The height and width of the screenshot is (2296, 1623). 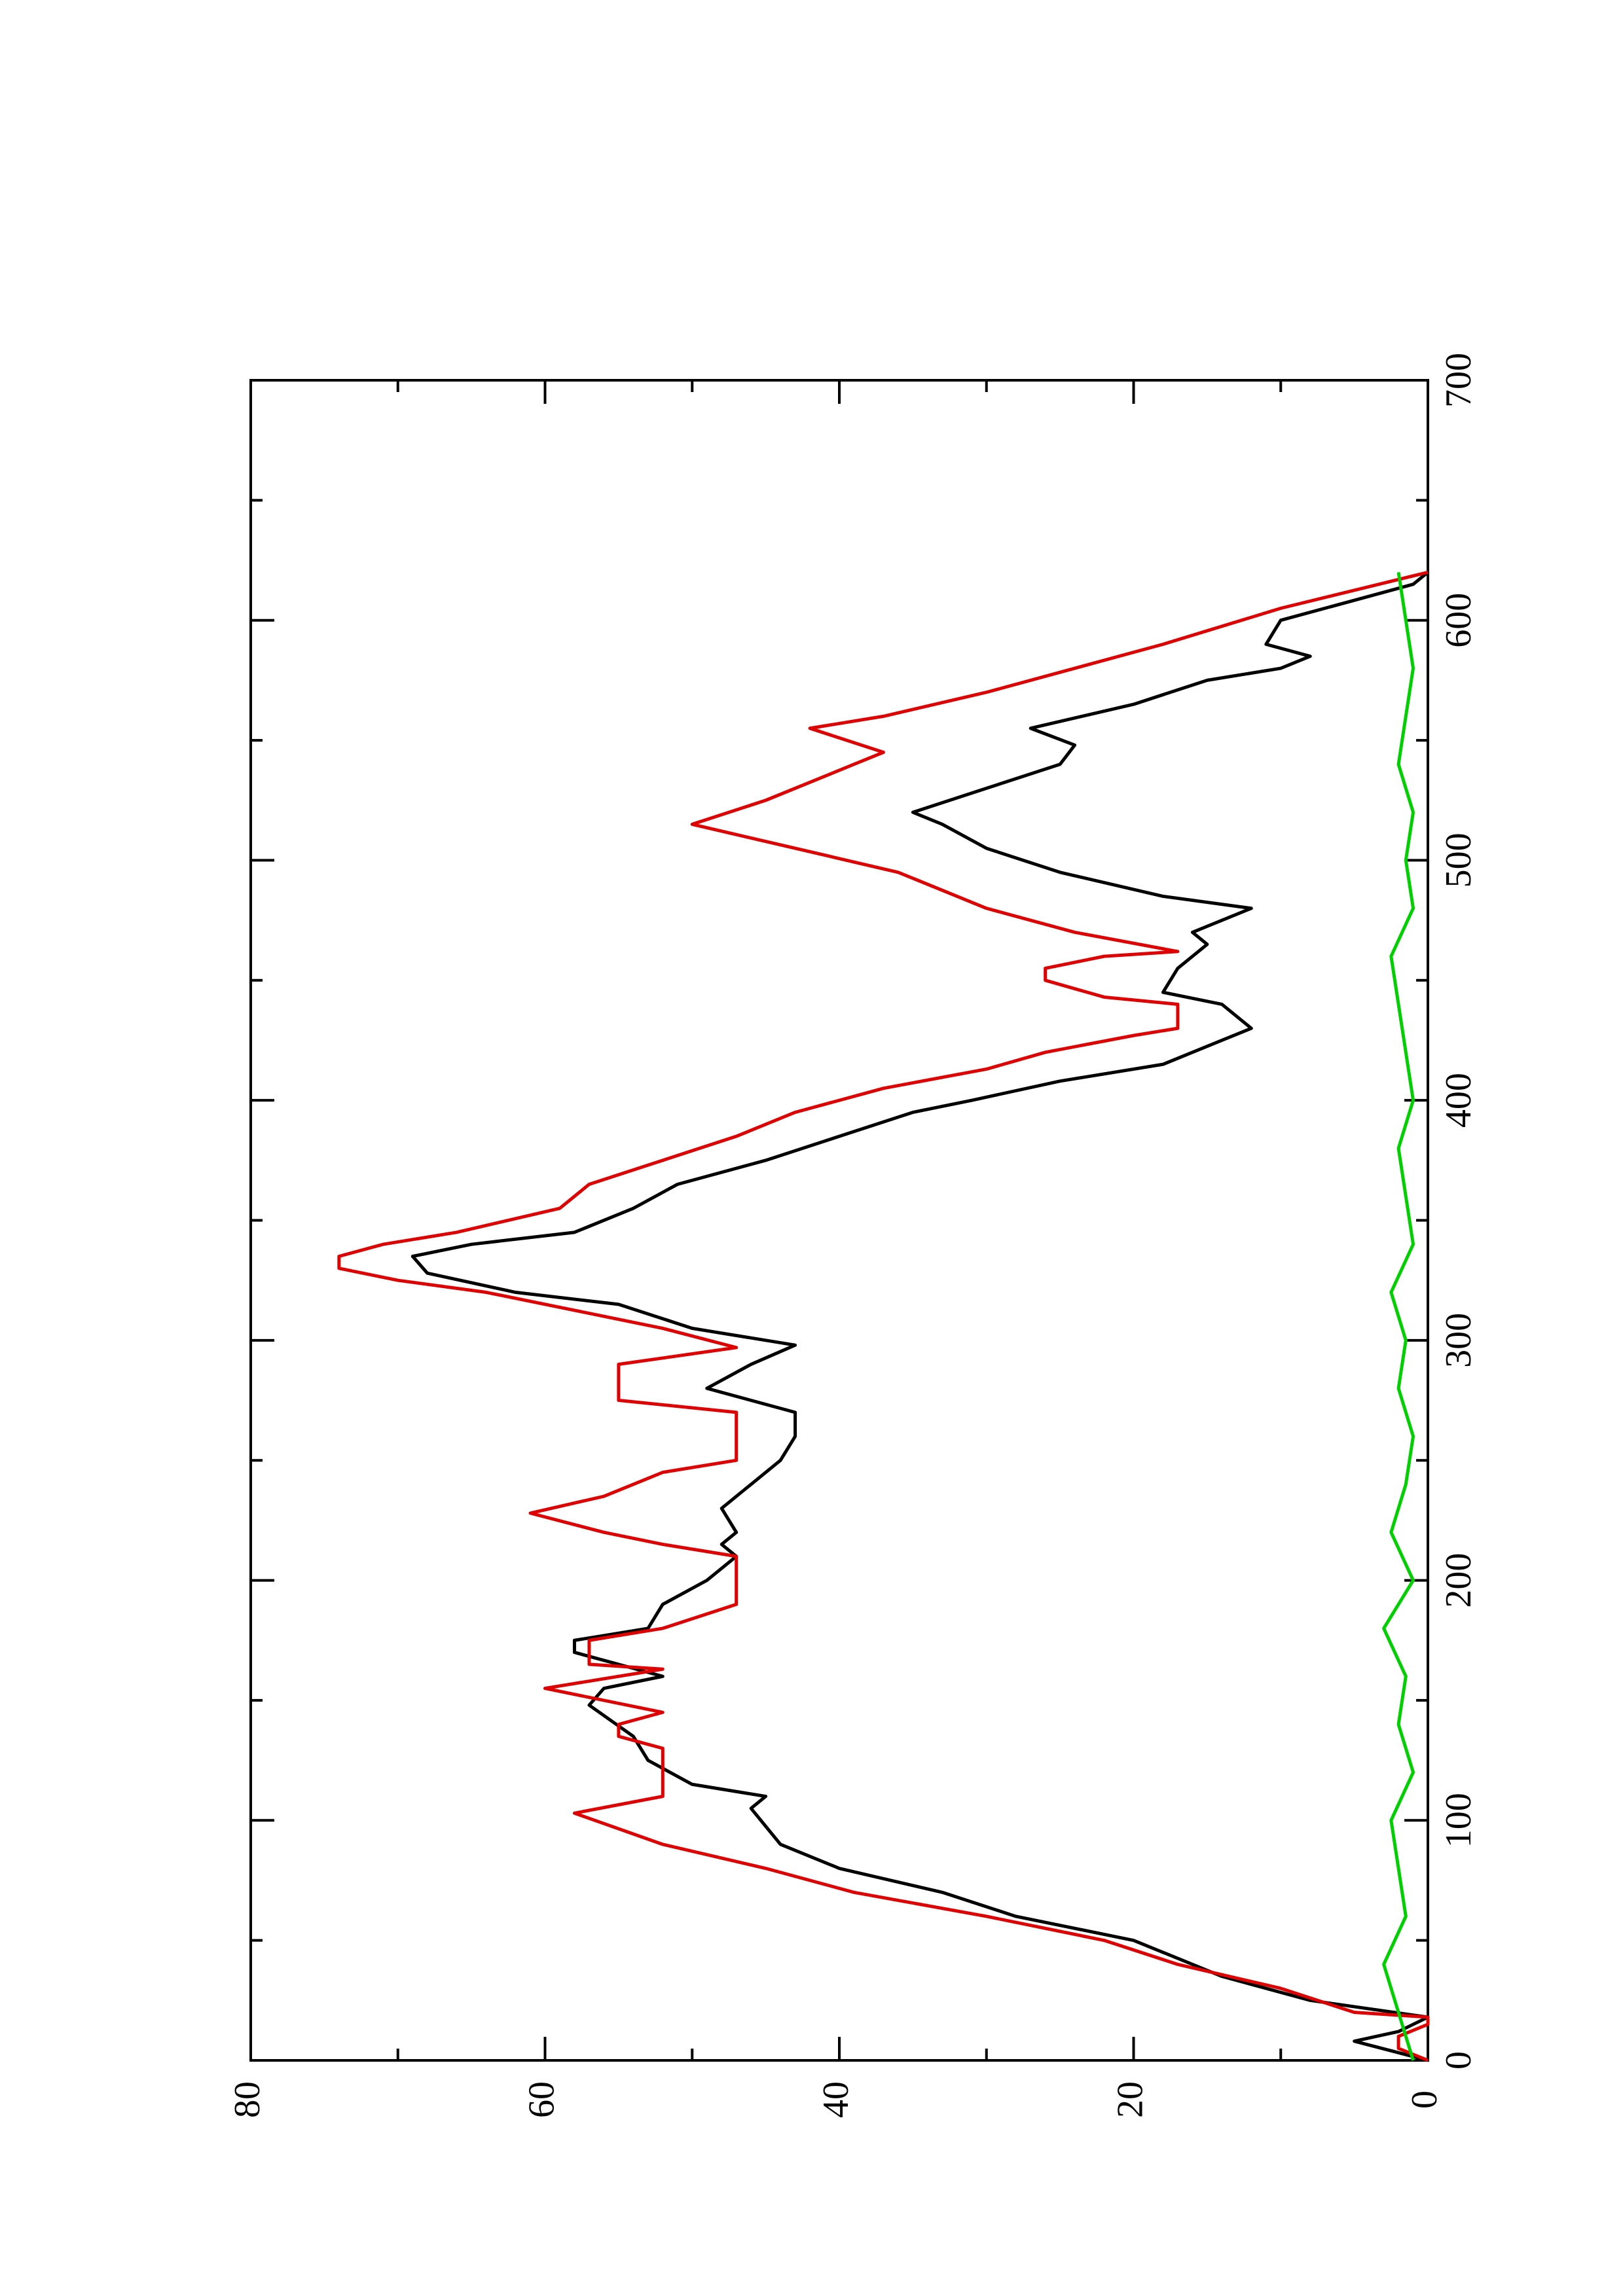 What do you see at coordinates (1130, 2099) in the screenshot?
I see `y-tick-label: 20` at bounding box center [1130, 2099].